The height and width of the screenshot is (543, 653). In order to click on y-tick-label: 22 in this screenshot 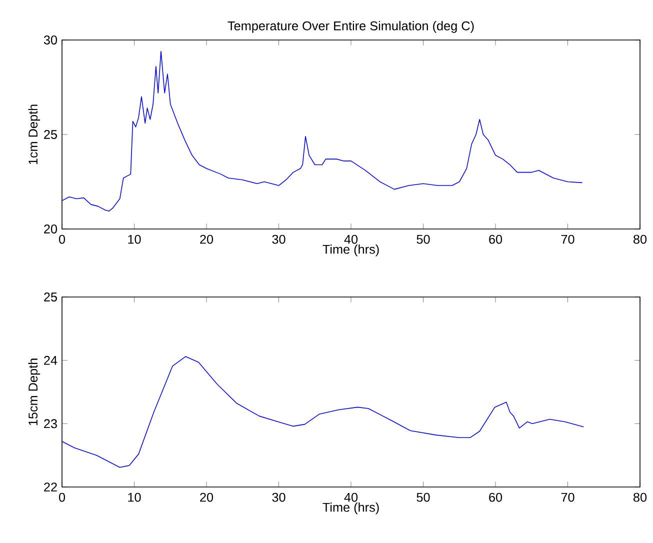, I will do `click(50, 487)`.